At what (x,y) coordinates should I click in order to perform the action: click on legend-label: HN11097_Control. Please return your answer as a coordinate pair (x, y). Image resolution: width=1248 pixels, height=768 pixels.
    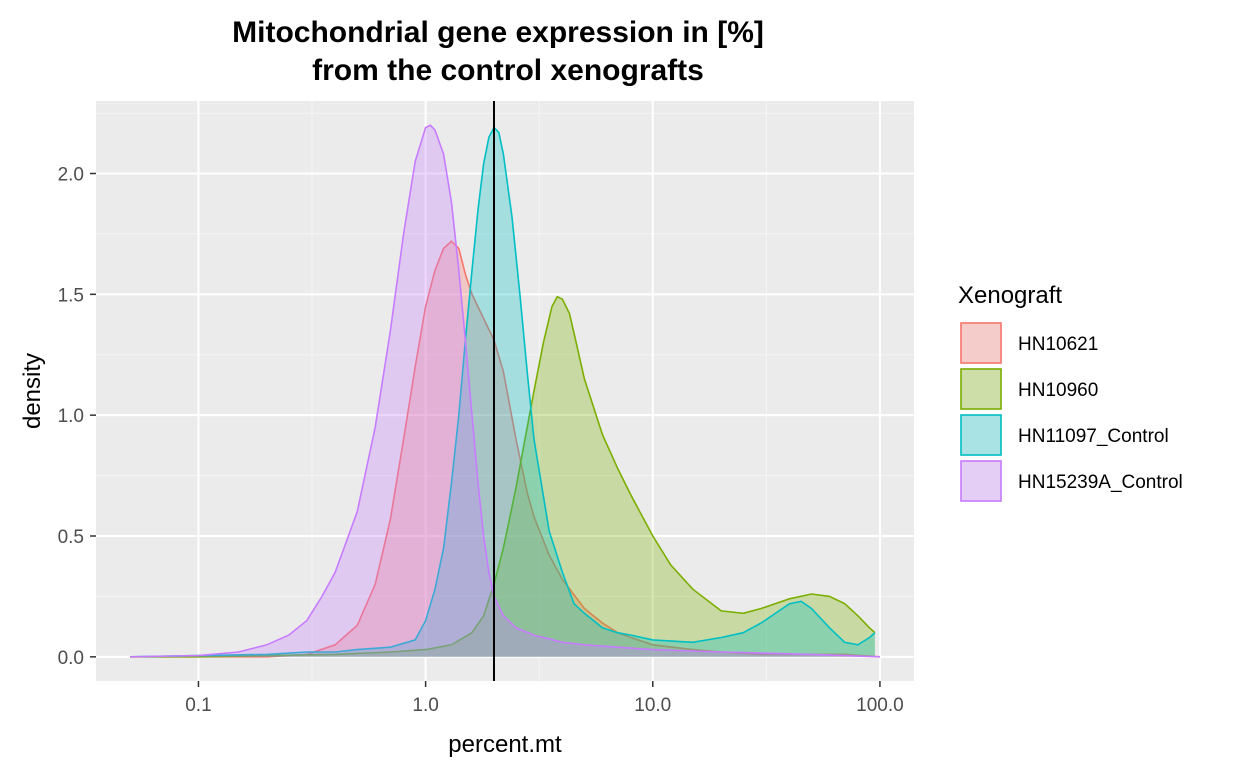
    Looking at the image, I should click on (1093, 436).